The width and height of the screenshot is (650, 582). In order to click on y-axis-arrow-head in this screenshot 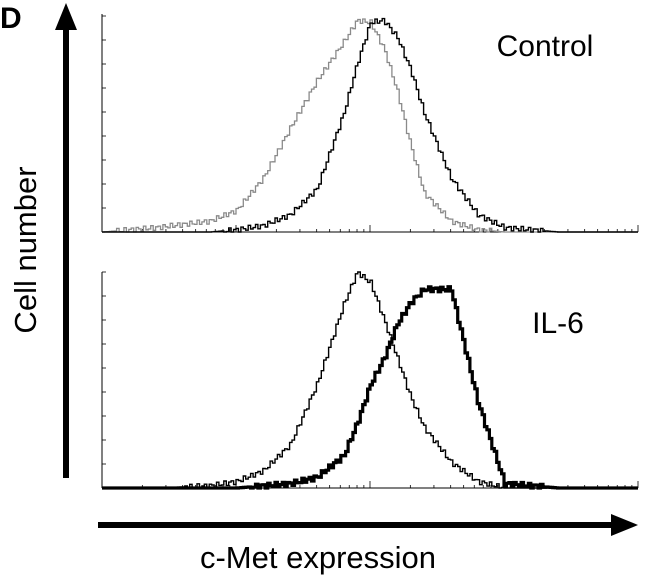, I will do `click(66, 16)`.